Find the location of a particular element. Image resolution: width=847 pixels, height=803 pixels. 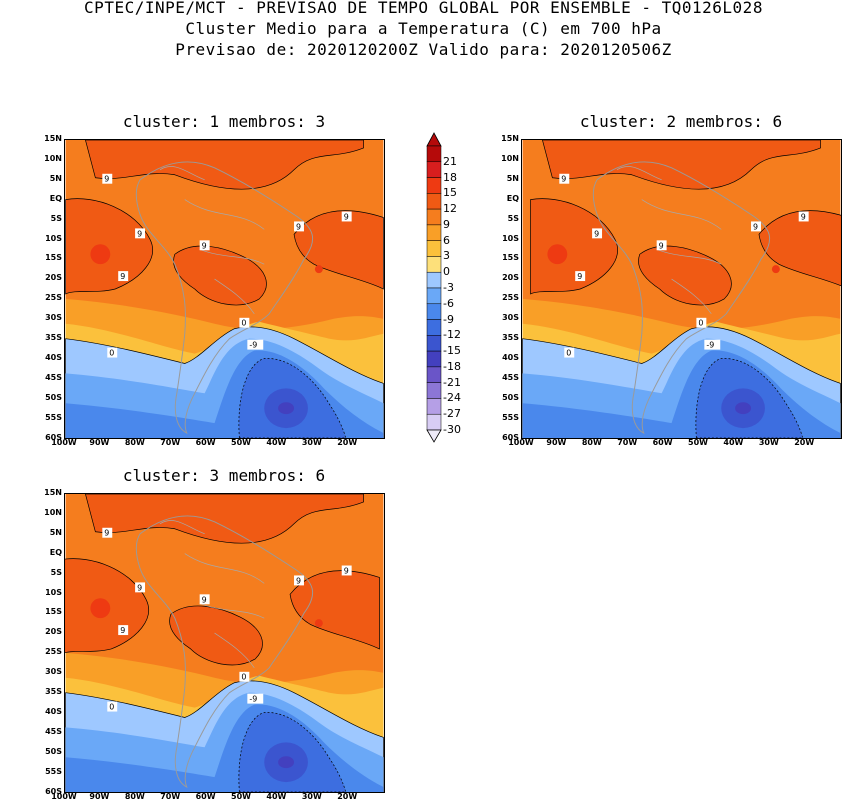

lon-label: 30W is located at coordinates (311, 442).